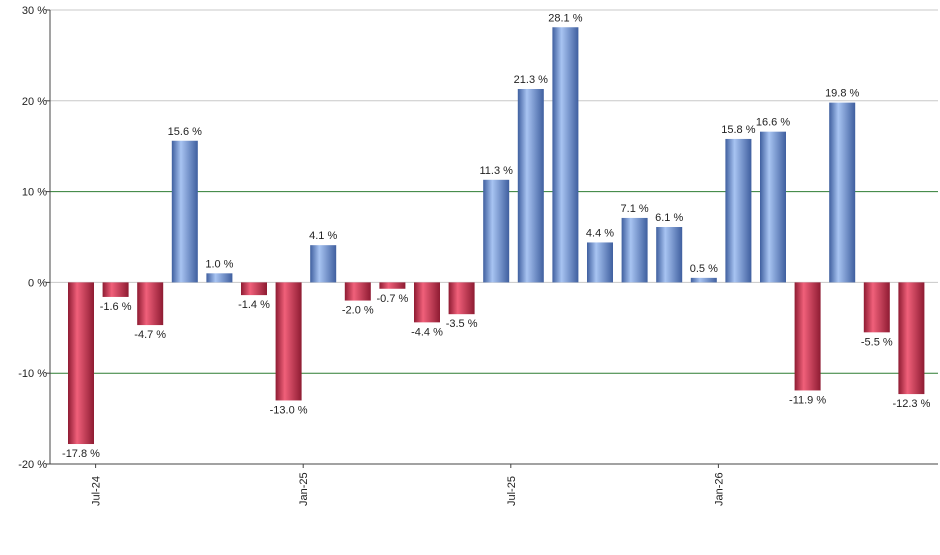 Image resolution: width=940 pixels, height=555 pixels. I want to click on data-label: 7.1 %, so click(635, 209).